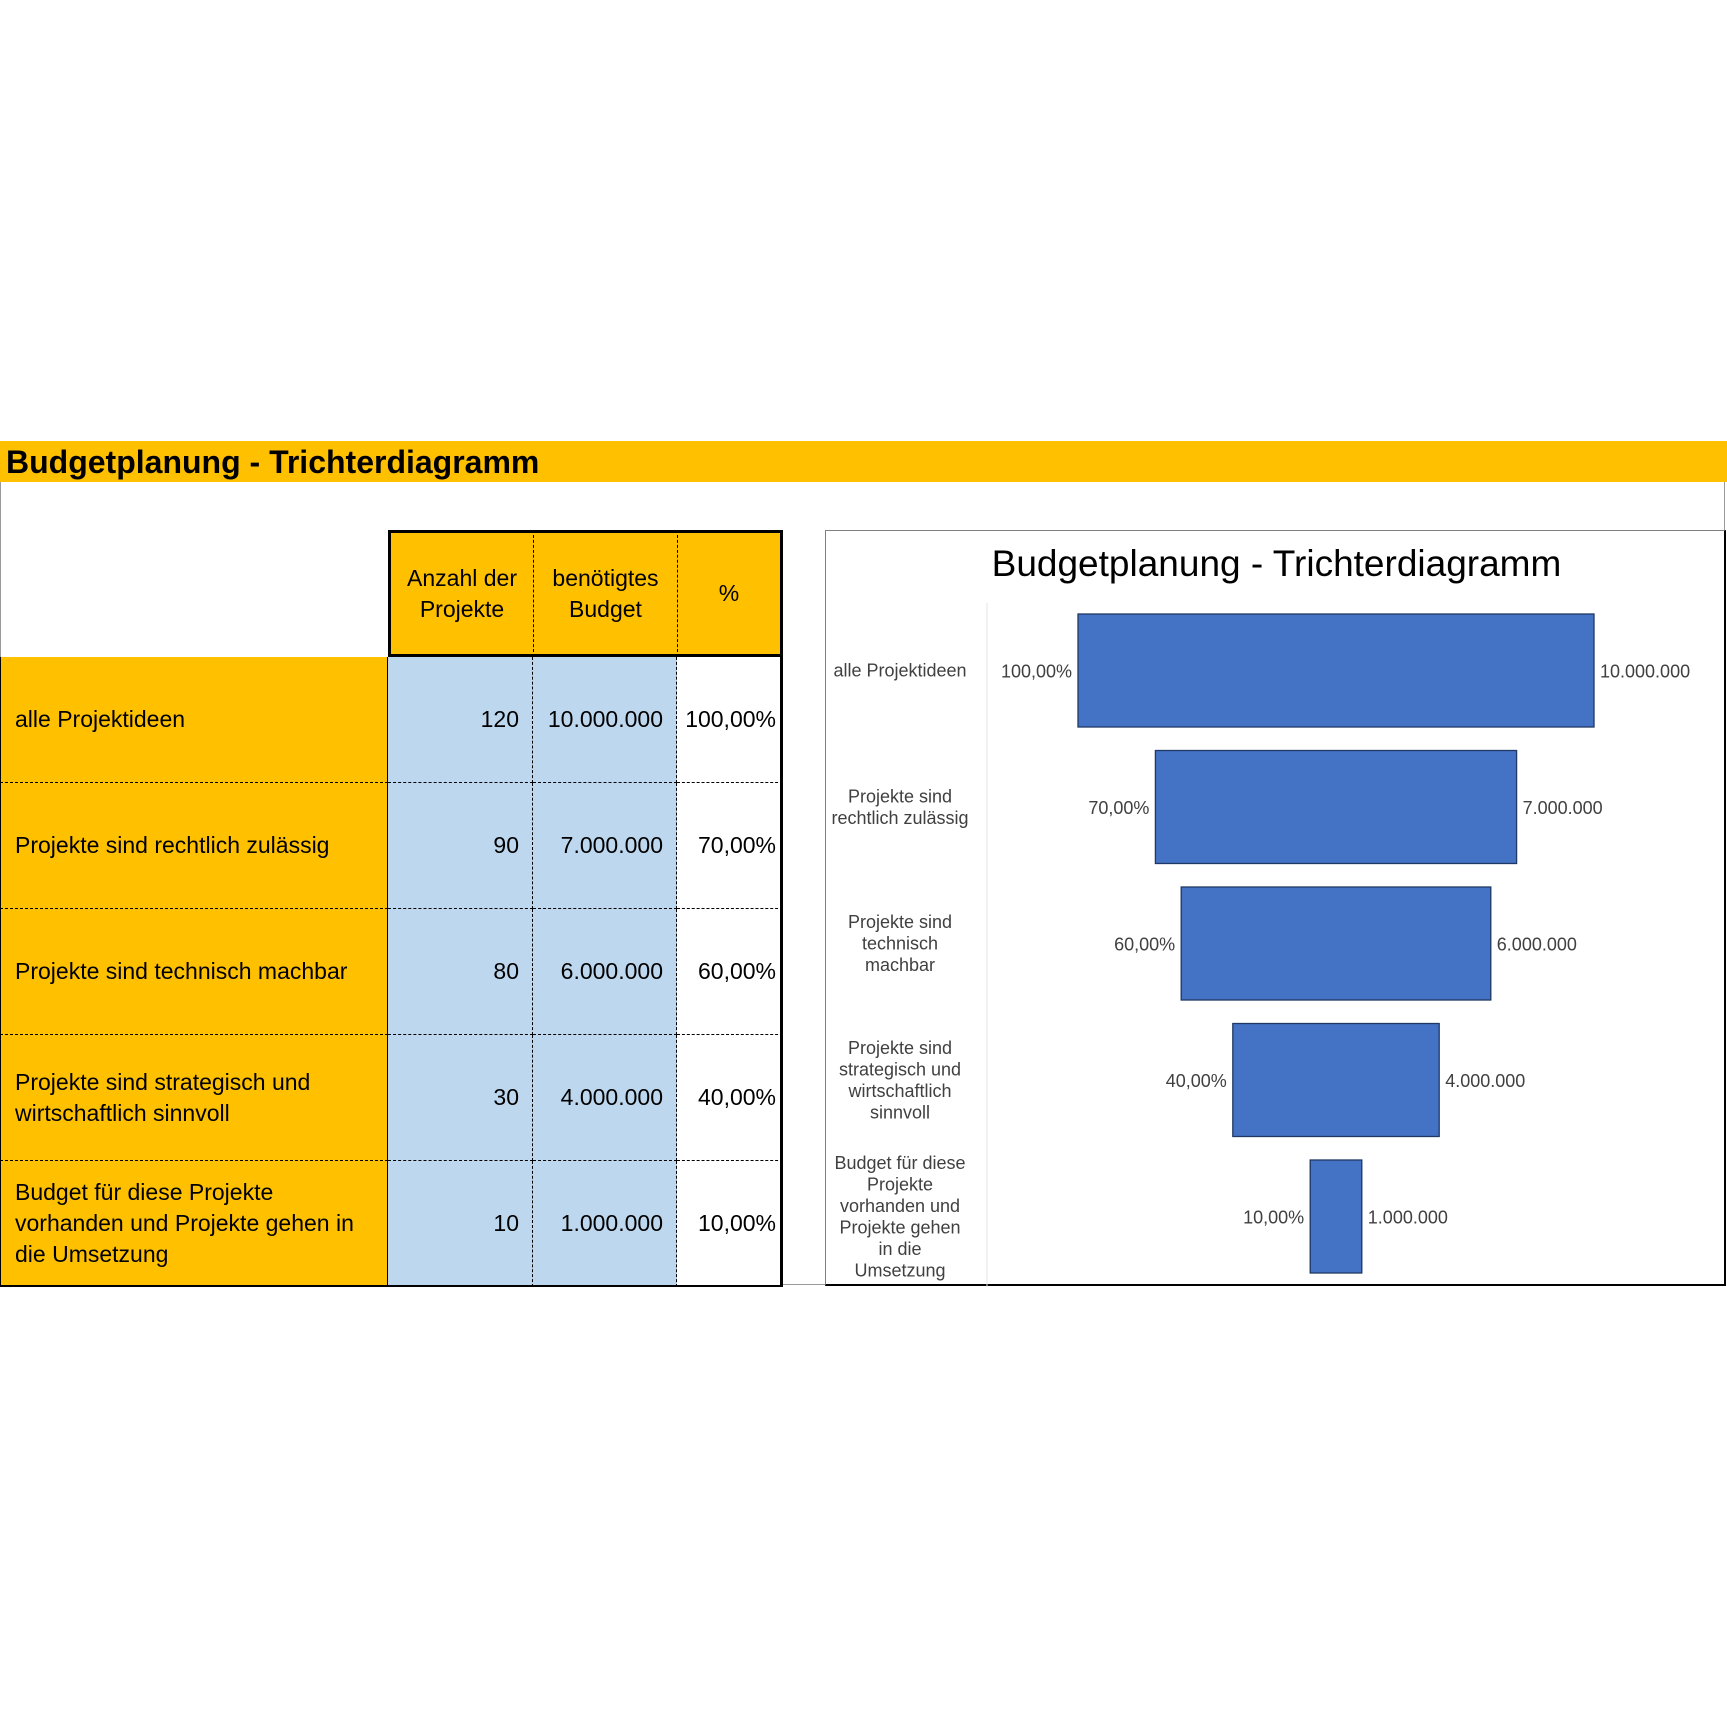  I want to click on row-label: Projekte sind rechtlich zulässig, so click(194, 846).